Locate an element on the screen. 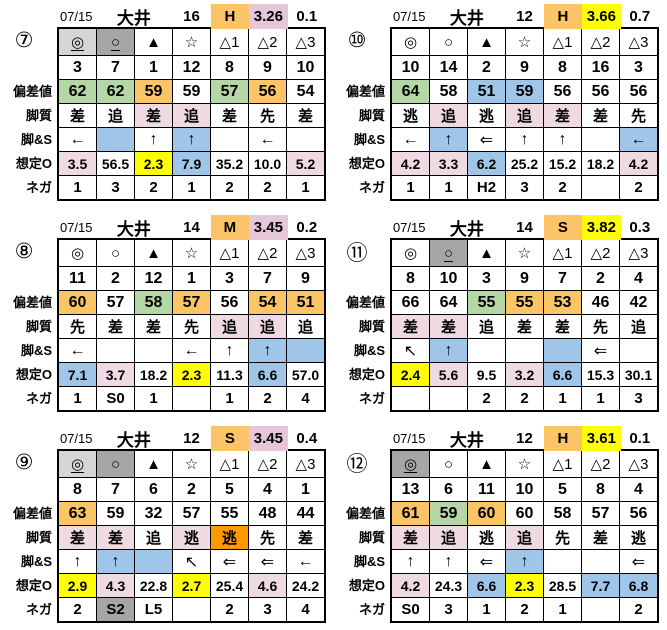 The height and width of the screenshot is (630, 667). expected-odds-cell: 24.2 is located at coordinates (305, 585).